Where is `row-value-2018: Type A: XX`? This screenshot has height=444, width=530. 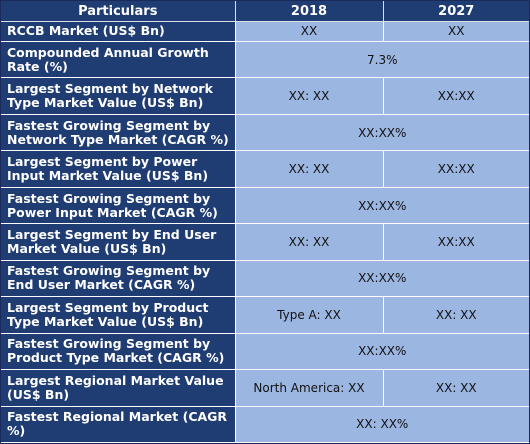
row-value-2018: Type A: XX is located at coordinates (309, 315).